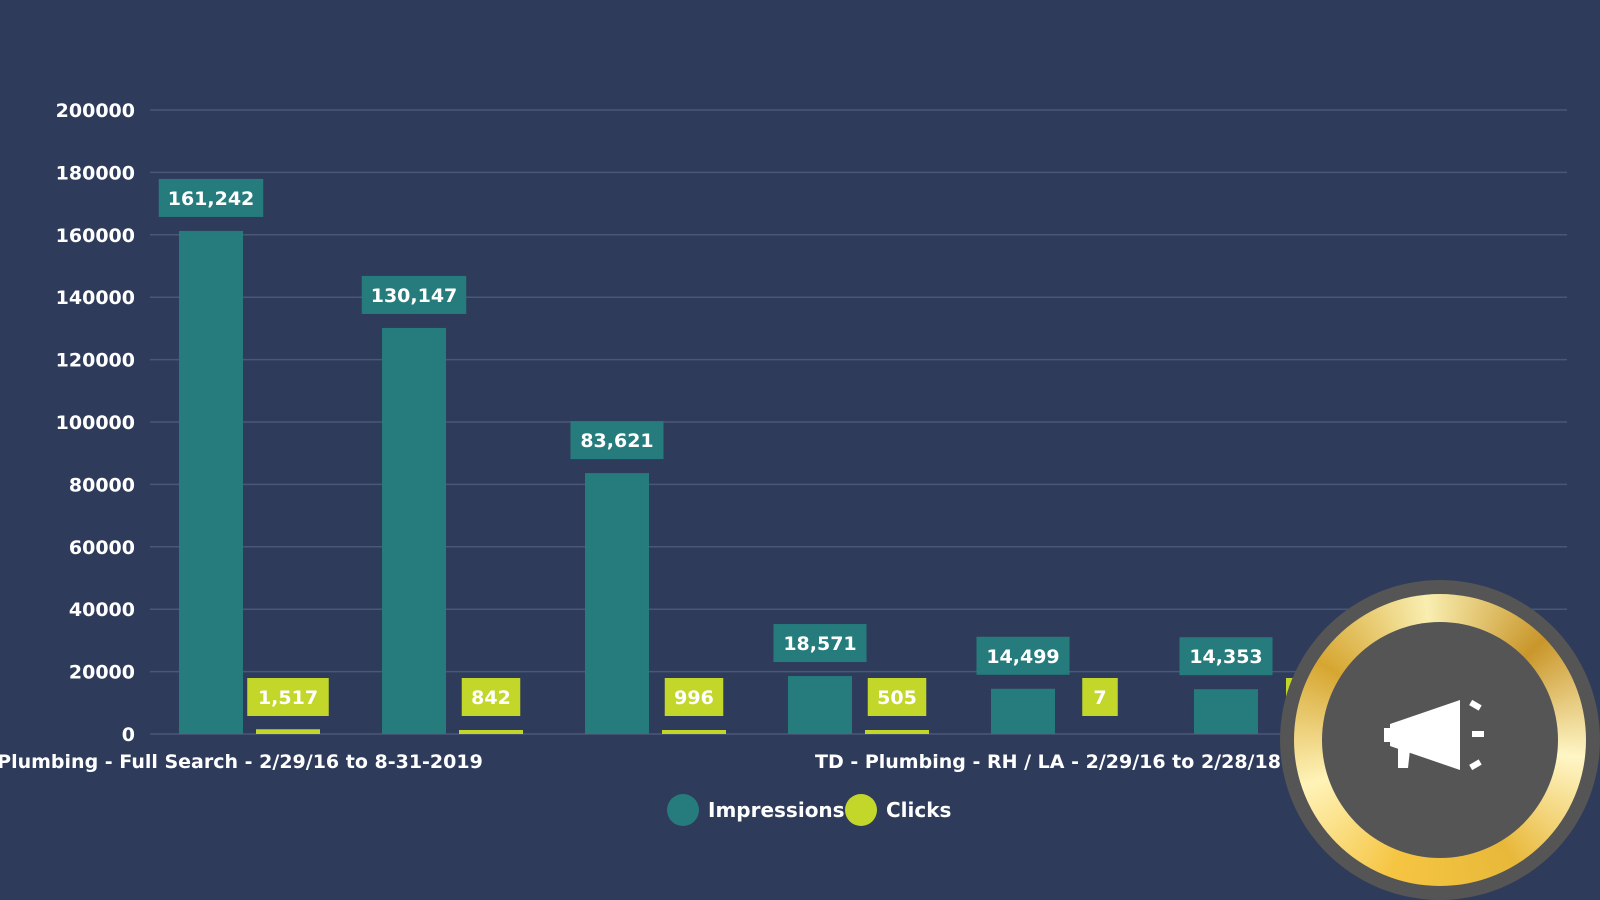 This screenshot has height=900, width=1600. Describe the element at coordinates (95, 361) in the screenshot. I see `y-tick-label: 120000` at that location.